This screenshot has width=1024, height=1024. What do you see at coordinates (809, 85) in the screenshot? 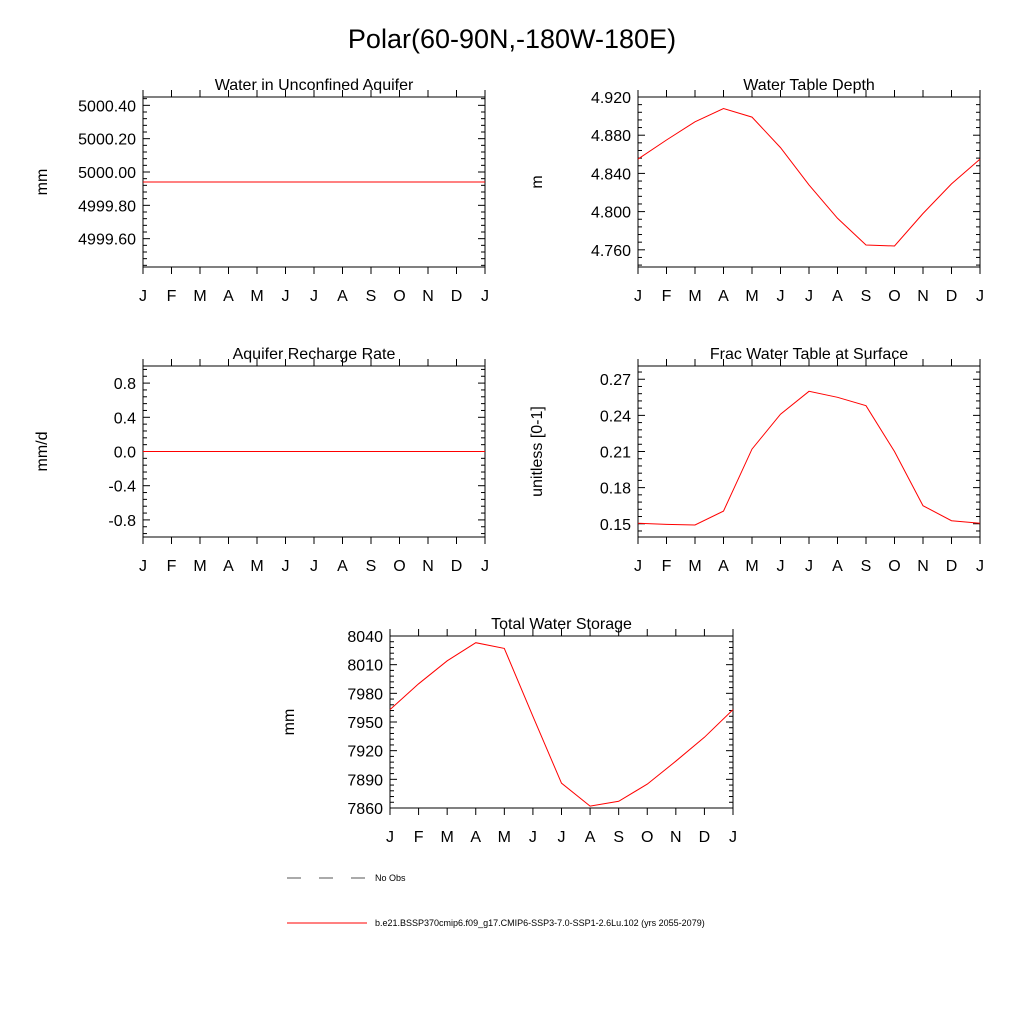
I see `panel-title: Water Table Depth` at bounding box center [809, 85].